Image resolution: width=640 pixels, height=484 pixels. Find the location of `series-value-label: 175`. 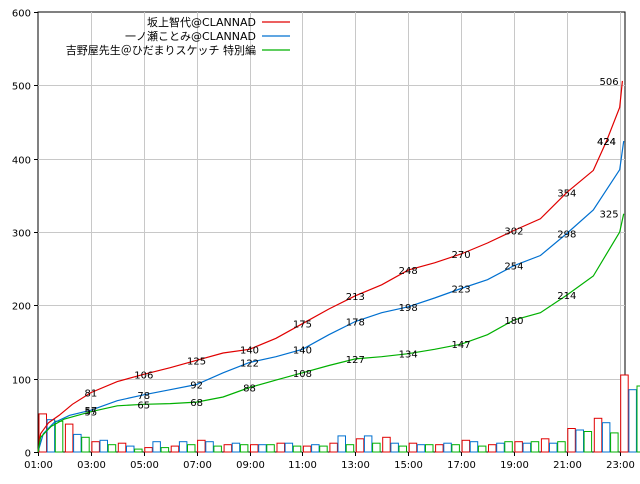

series-value-label: 175 is located at coordinates (302, 325).